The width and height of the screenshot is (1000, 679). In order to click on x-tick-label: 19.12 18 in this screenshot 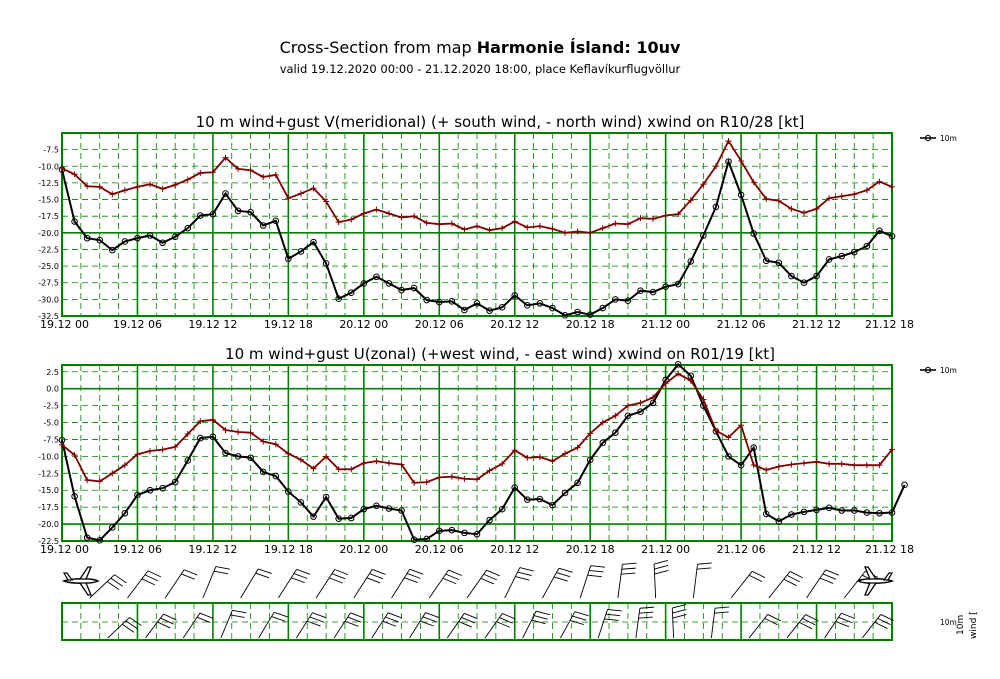, I will do `click(288, 324)`.